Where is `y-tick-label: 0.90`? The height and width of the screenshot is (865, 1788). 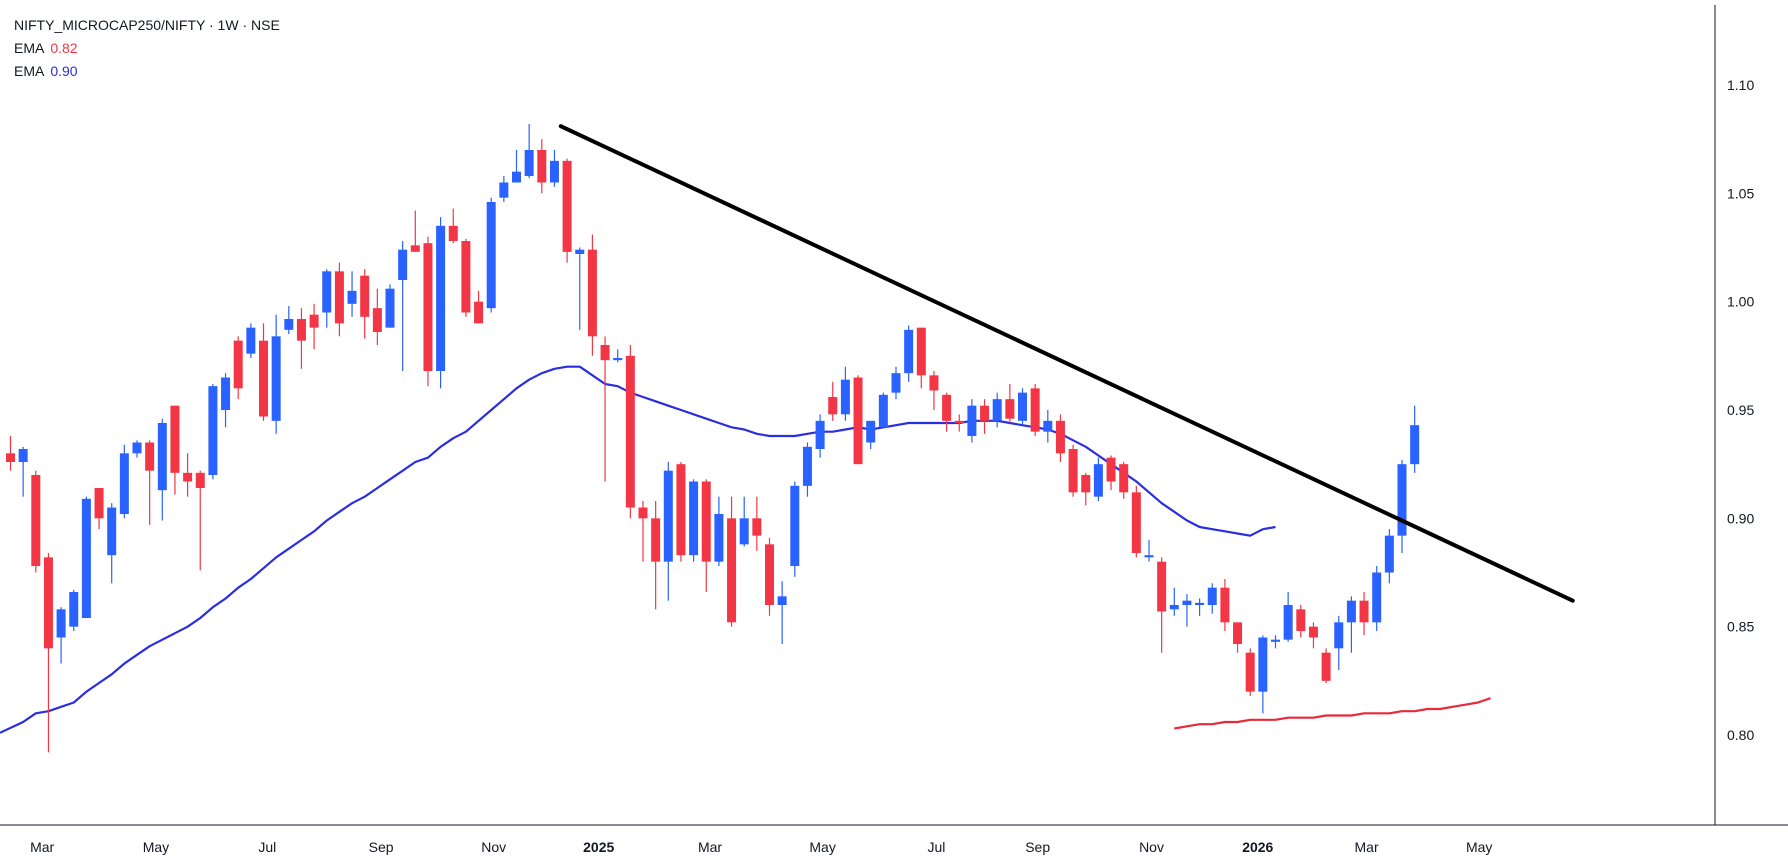
y-tick-label: 0.90 is located at coordinates (1740, 518).